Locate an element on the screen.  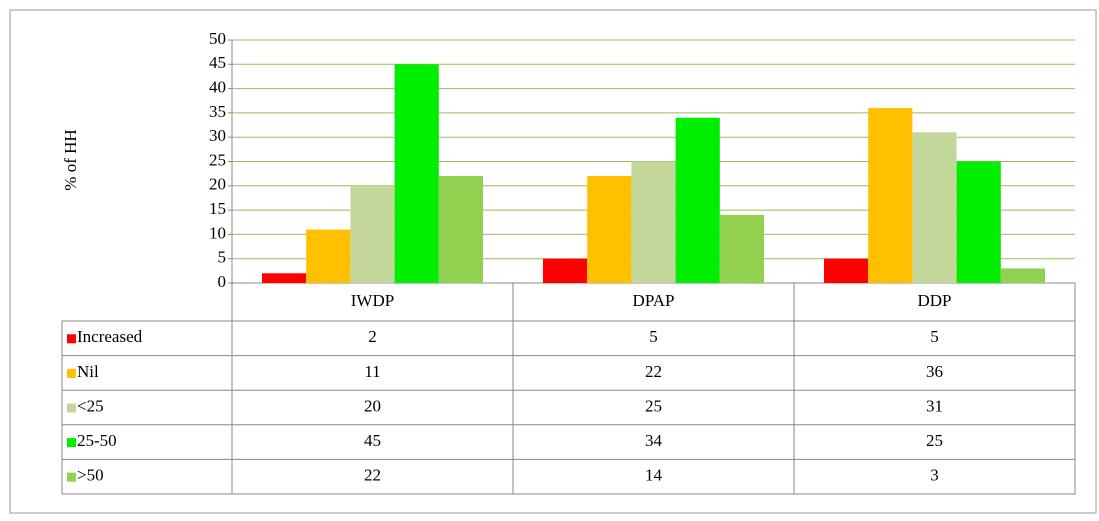
table-value: 31 is located at coordinates (934, 405).